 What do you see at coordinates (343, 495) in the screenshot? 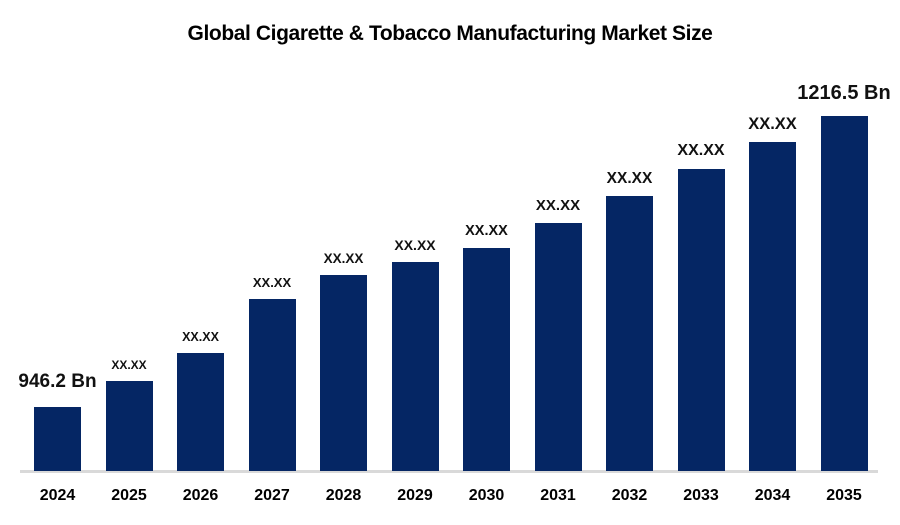
I see `x-axis-label-2028: 2028` at bounding box center [343, 495].